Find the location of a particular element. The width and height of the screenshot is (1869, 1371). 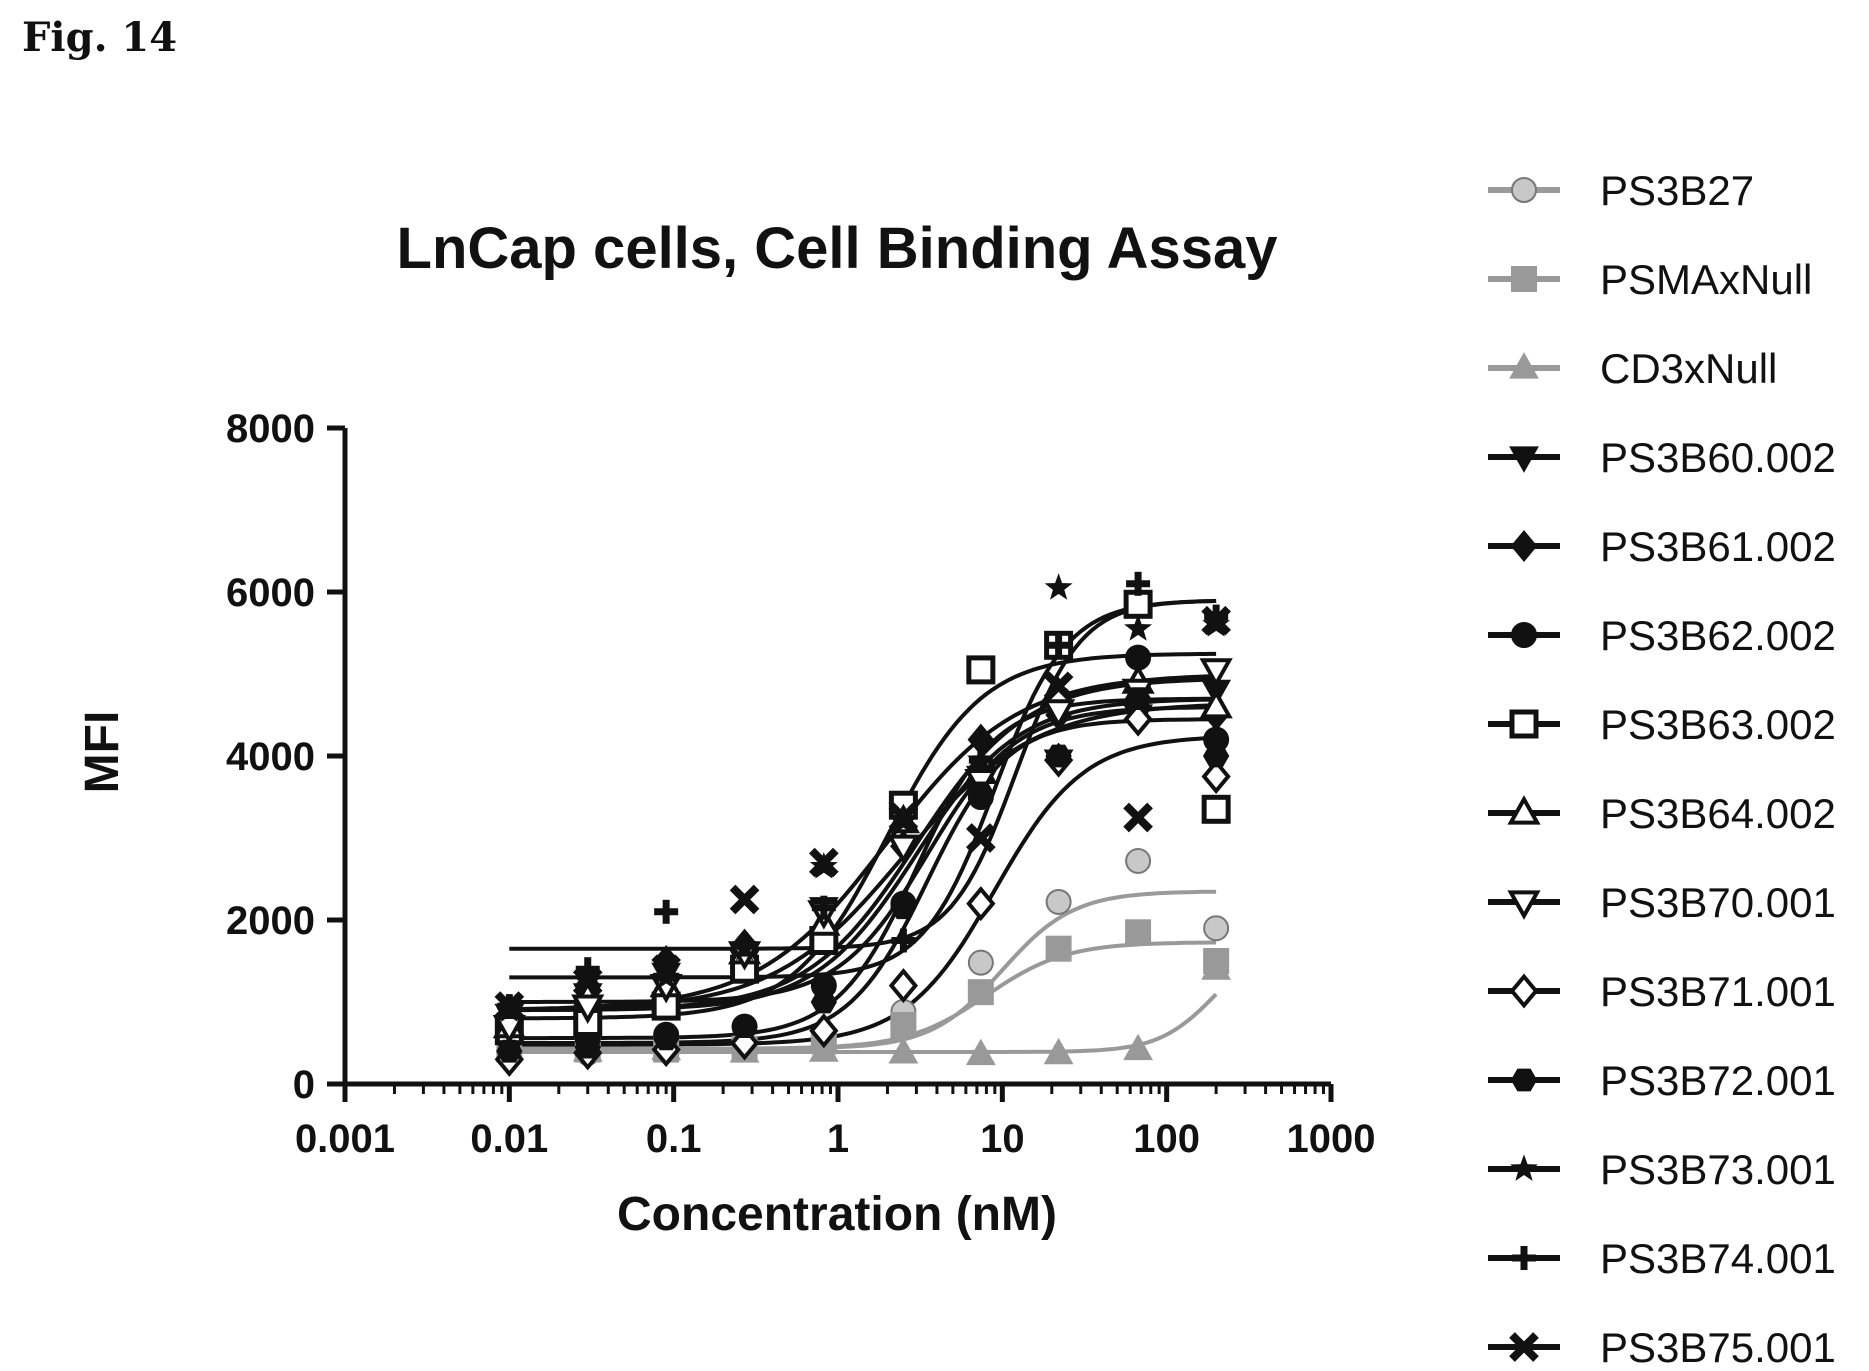

legend-label: PS3B62.002 is located at coordinates (1718, 635).